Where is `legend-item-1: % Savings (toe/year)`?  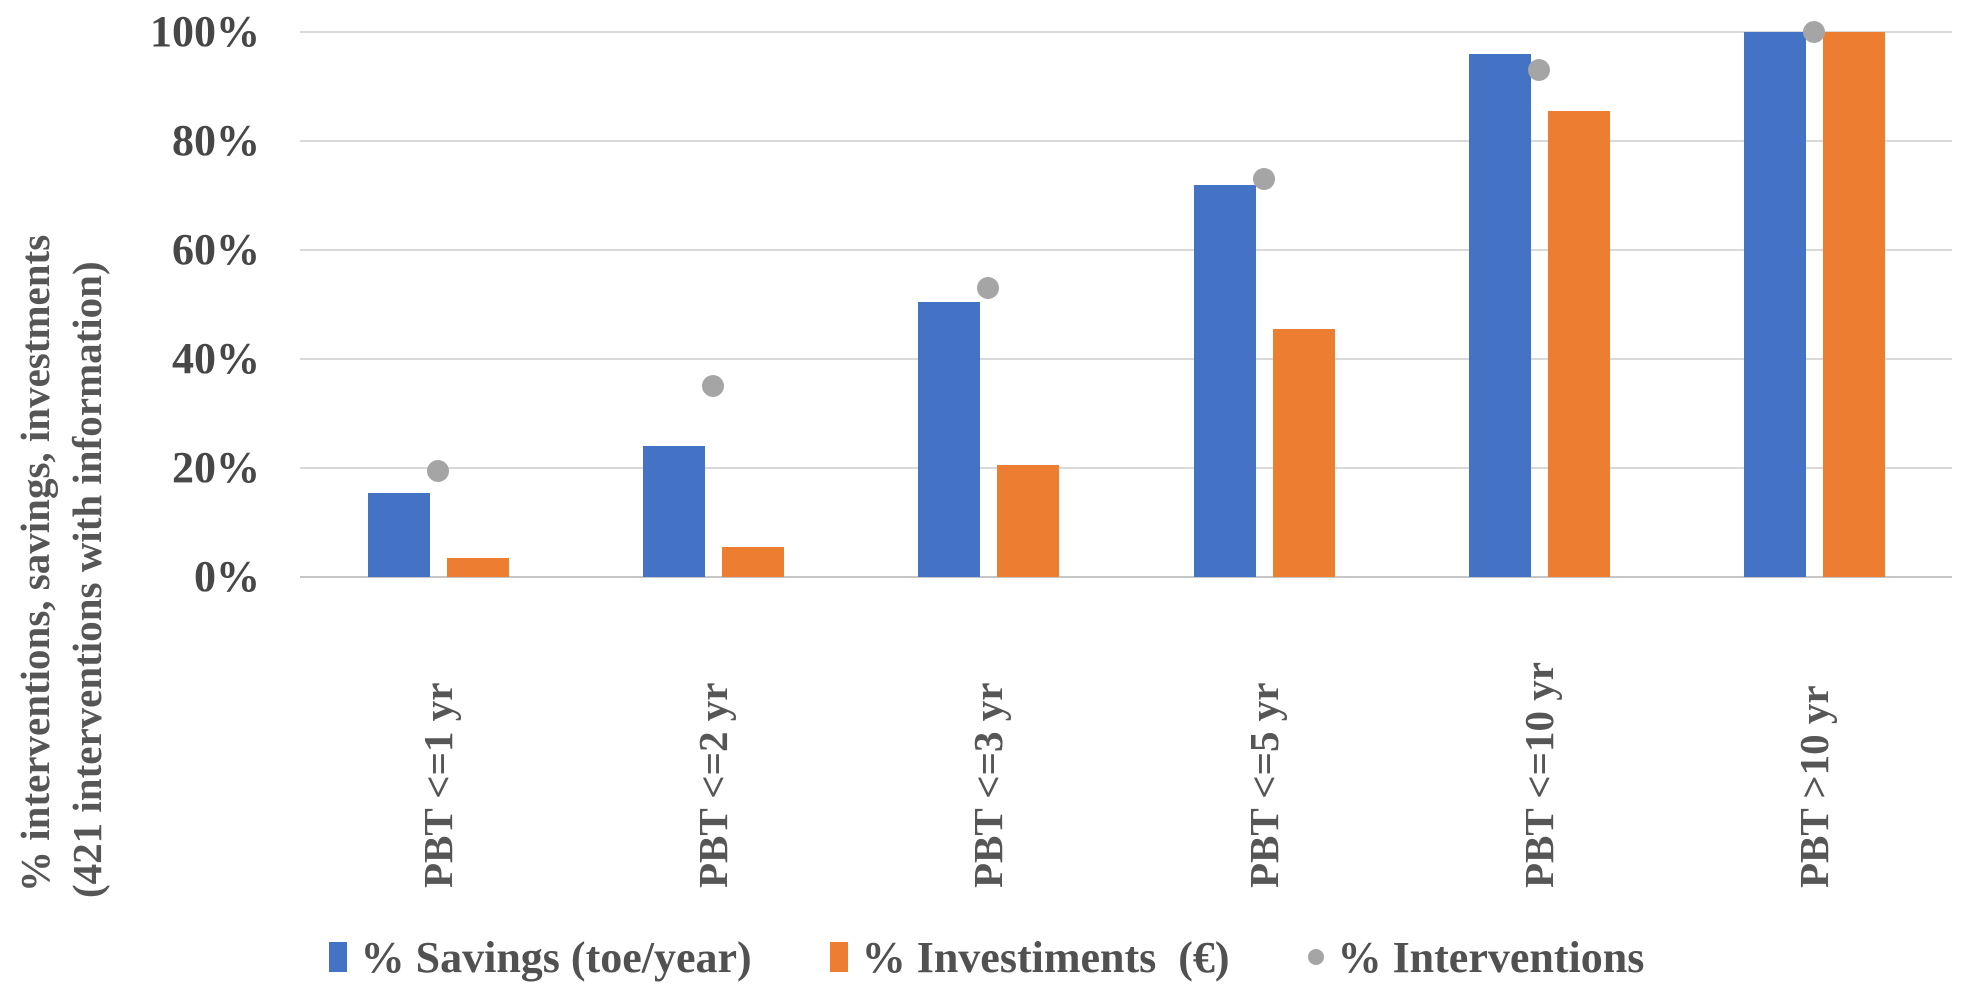 legend-item-1: % Savings (toe/year) is located at coordinates (540, 957).